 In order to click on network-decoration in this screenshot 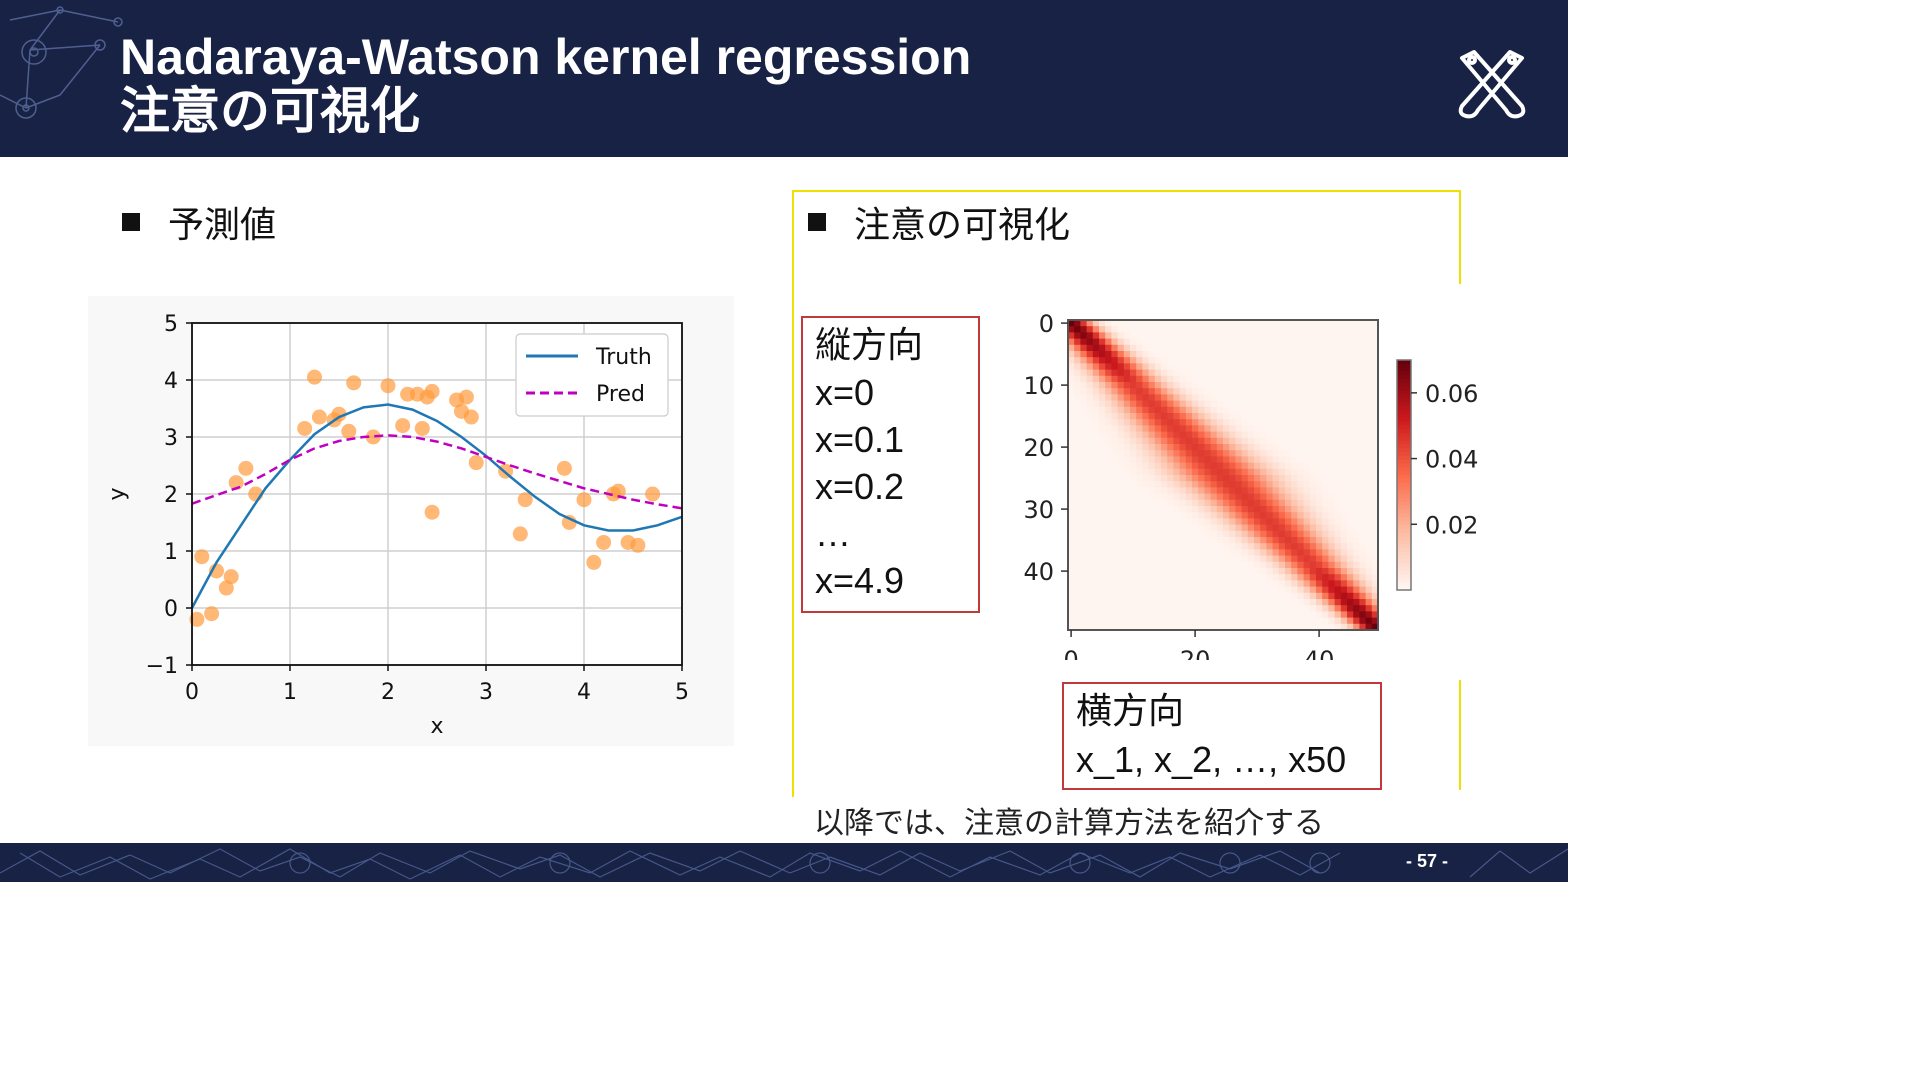, I will do `click(784, 864)`.